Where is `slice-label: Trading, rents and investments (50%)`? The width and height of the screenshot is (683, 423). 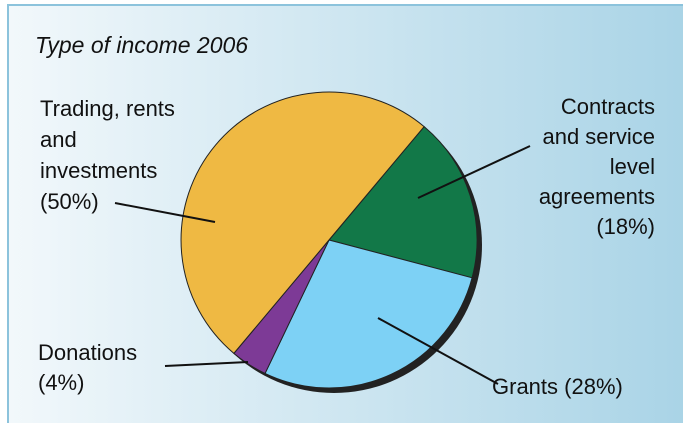
slice-label: Trading, rents and investments (50%) is located at coordinates (107, 155).